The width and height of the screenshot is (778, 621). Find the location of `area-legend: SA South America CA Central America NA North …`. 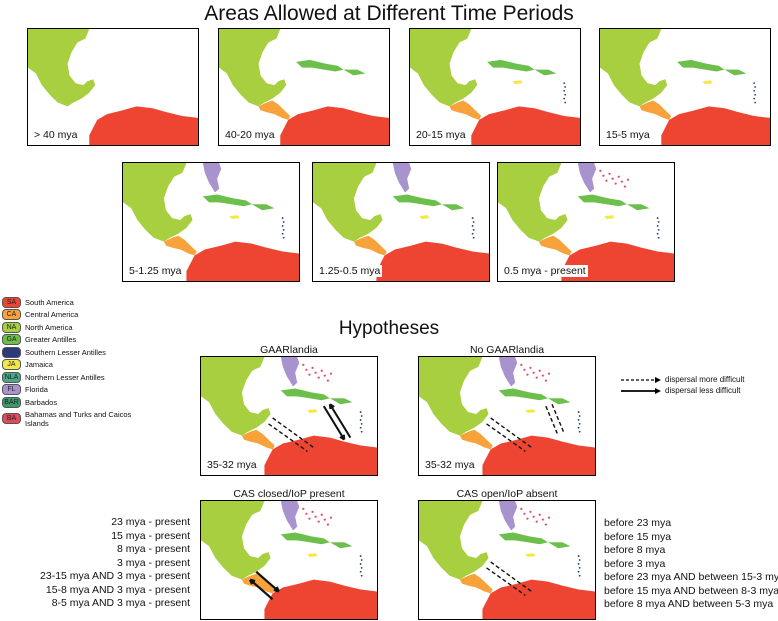

area-legend: SA South America CA Central America NA North … is located at coordinates (68, 362).